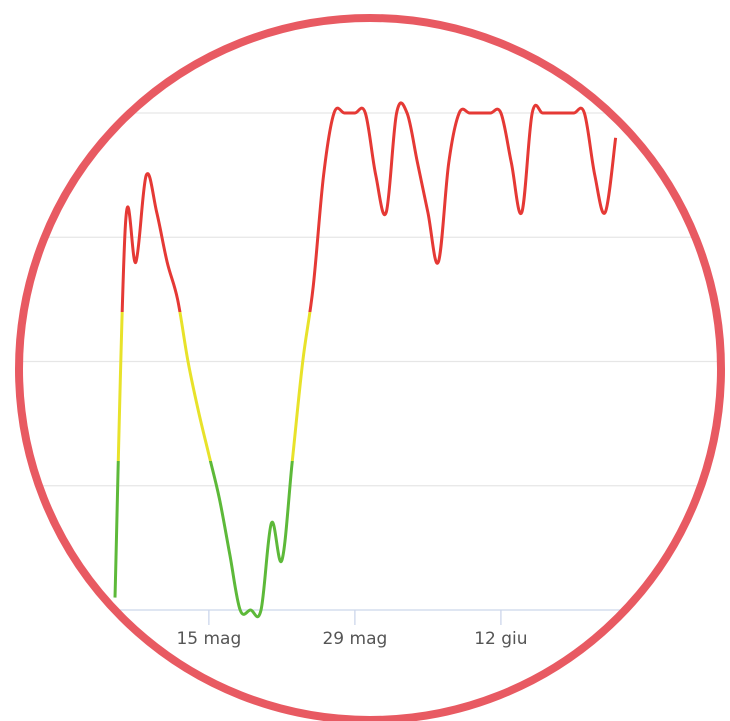 The image size is (730, 721). I want to click on x-tick-label: 15 mag, so click(208, 639).